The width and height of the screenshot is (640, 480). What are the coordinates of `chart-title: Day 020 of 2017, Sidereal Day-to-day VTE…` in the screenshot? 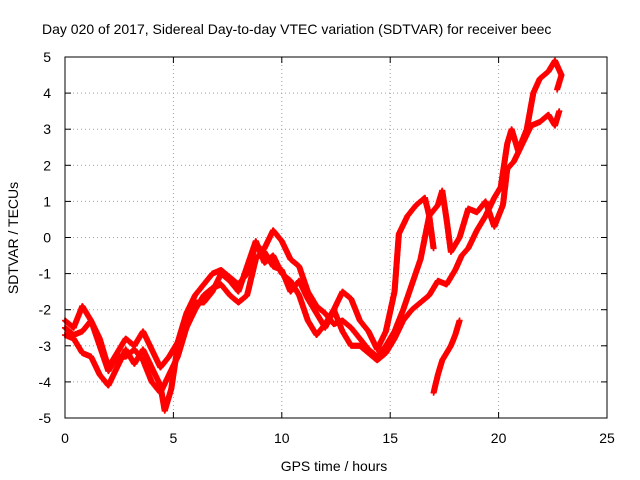 It's located at (296, 29).